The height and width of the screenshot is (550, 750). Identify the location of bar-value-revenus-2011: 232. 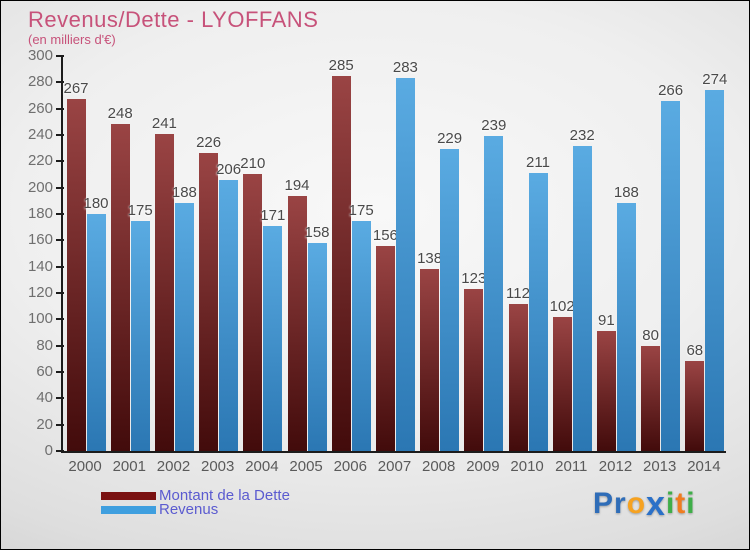
(582, 135).